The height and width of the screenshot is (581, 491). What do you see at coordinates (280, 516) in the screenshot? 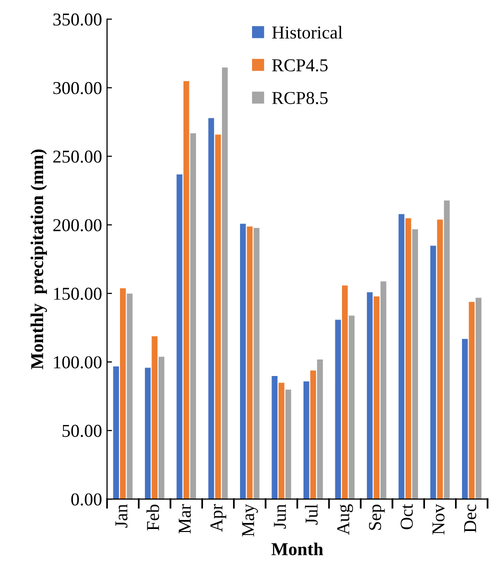
I see `x-tick-label: Jun` at bounding box center [280, 516].